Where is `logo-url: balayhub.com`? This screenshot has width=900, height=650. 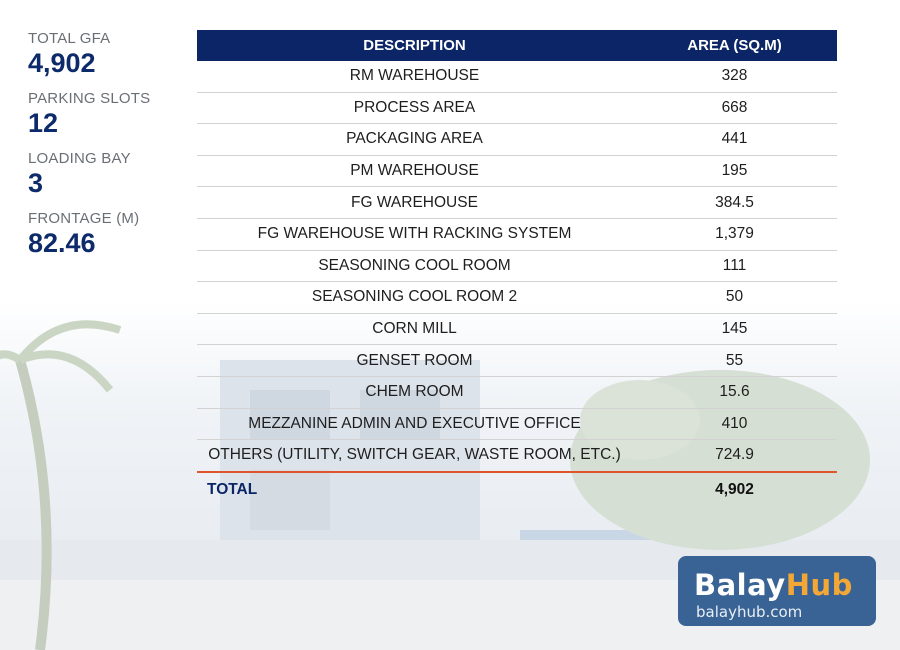 logo-url: balayhub.com is located at coordinates (749, 612).